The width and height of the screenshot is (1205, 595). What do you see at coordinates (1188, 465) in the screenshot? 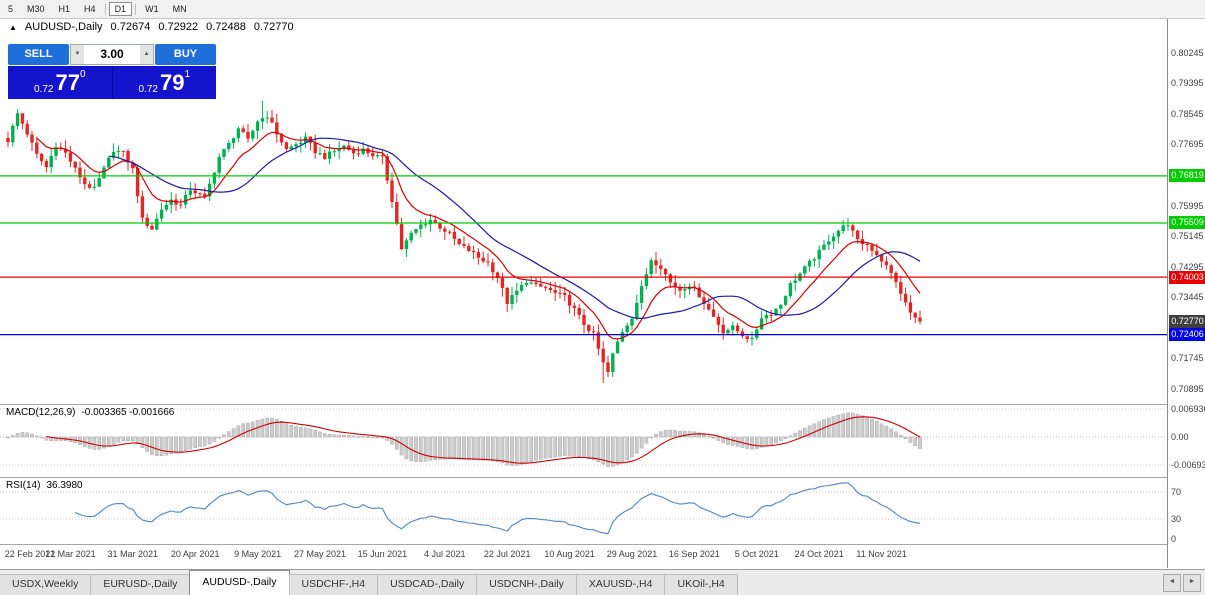
I see `macd-axis-label: -0.006936` at bounding box center [1188, 465].